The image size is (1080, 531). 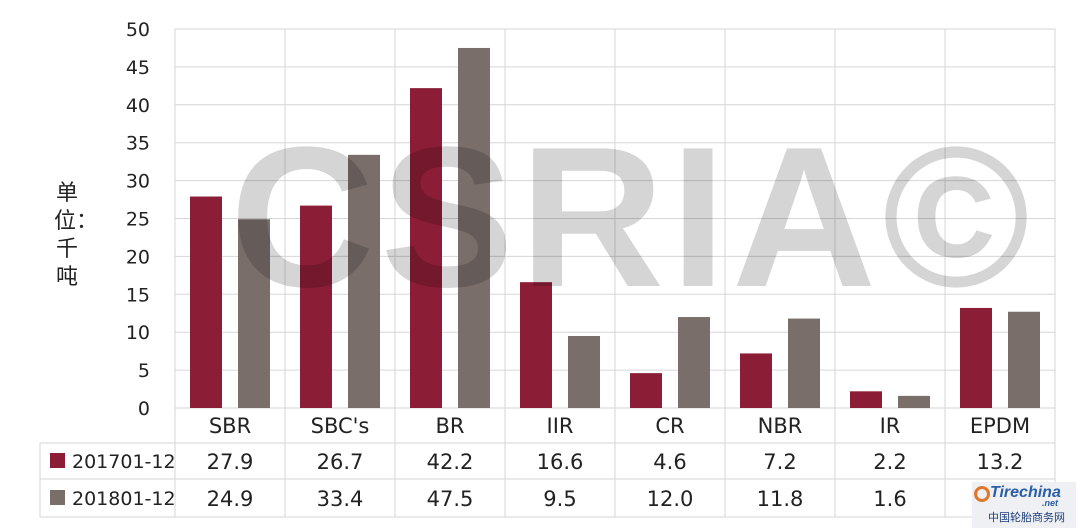 I want to click on category-label: IR, so click(x=890, y=426).